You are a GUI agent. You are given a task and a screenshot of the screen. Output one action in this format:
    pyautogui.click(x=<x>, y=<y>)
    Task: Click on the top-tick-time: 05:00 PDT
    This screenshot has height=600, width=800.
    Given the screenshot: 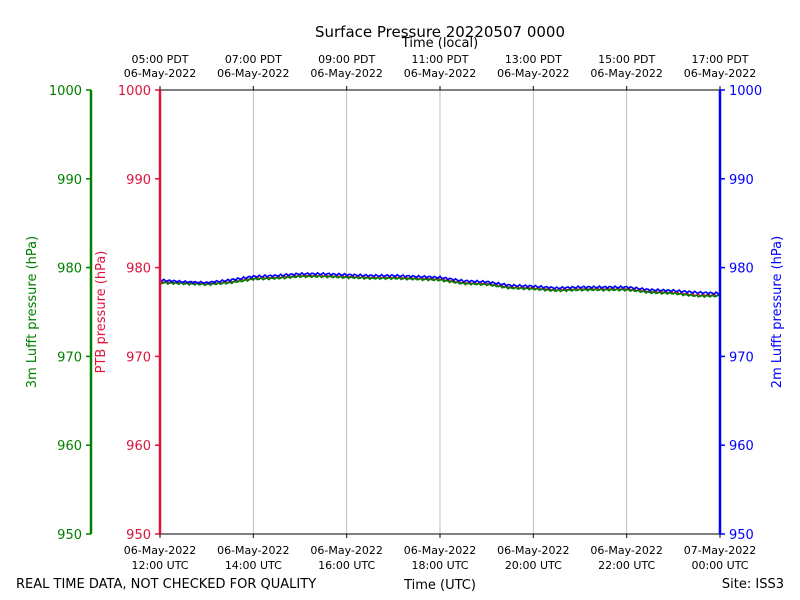 What is the action you would take?
    pyautogui.click(x=159, y=59)
    